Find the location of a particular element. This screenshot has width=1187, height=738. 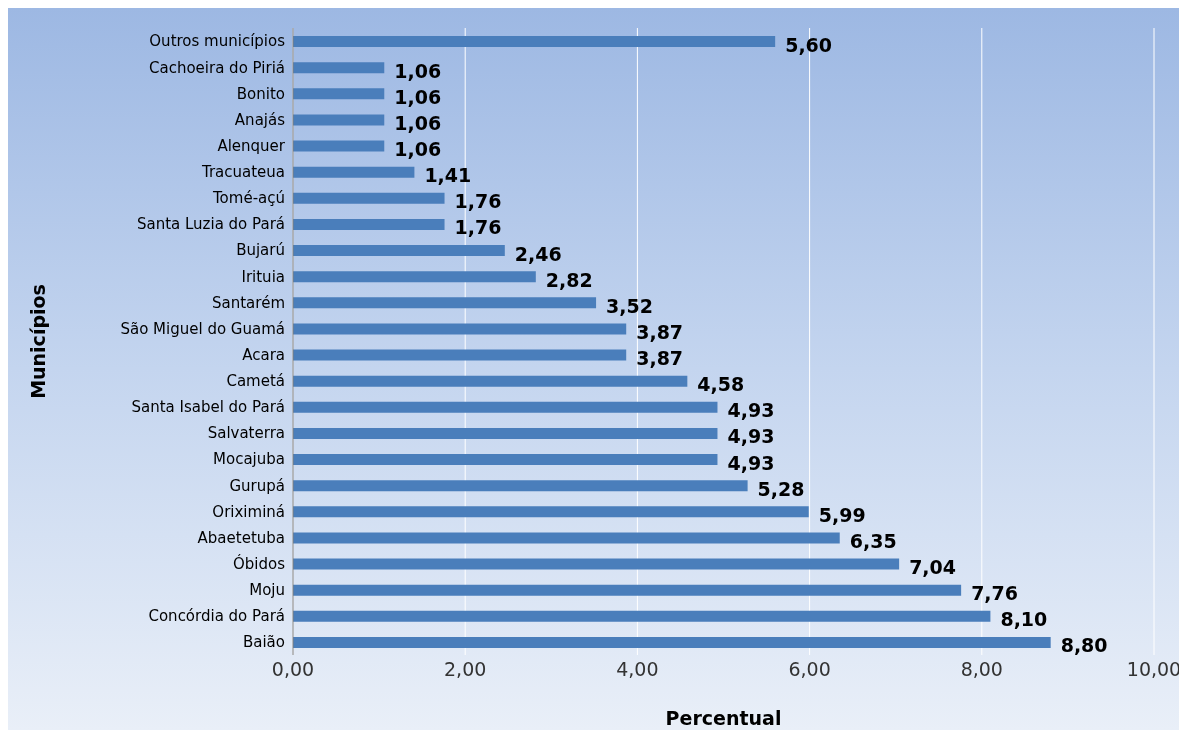

y-tick-label: Acara is located at coordinates (263, 354).